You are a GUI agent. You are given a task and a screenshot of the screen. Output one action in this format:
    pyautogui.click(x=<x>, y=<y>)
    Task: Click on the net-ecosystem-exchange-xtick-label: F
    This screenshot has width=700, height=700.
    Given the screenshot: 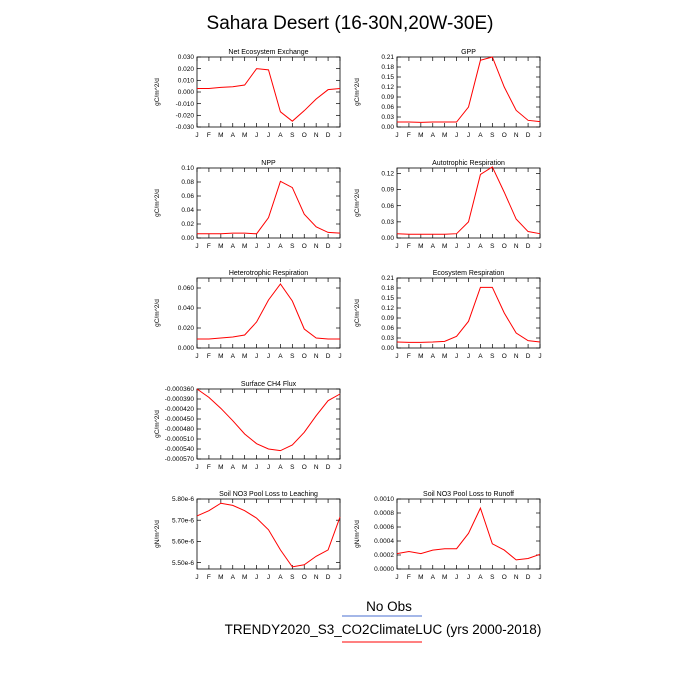 What is the action you would take?
    pyautogui.click(x=209, y=135)
    